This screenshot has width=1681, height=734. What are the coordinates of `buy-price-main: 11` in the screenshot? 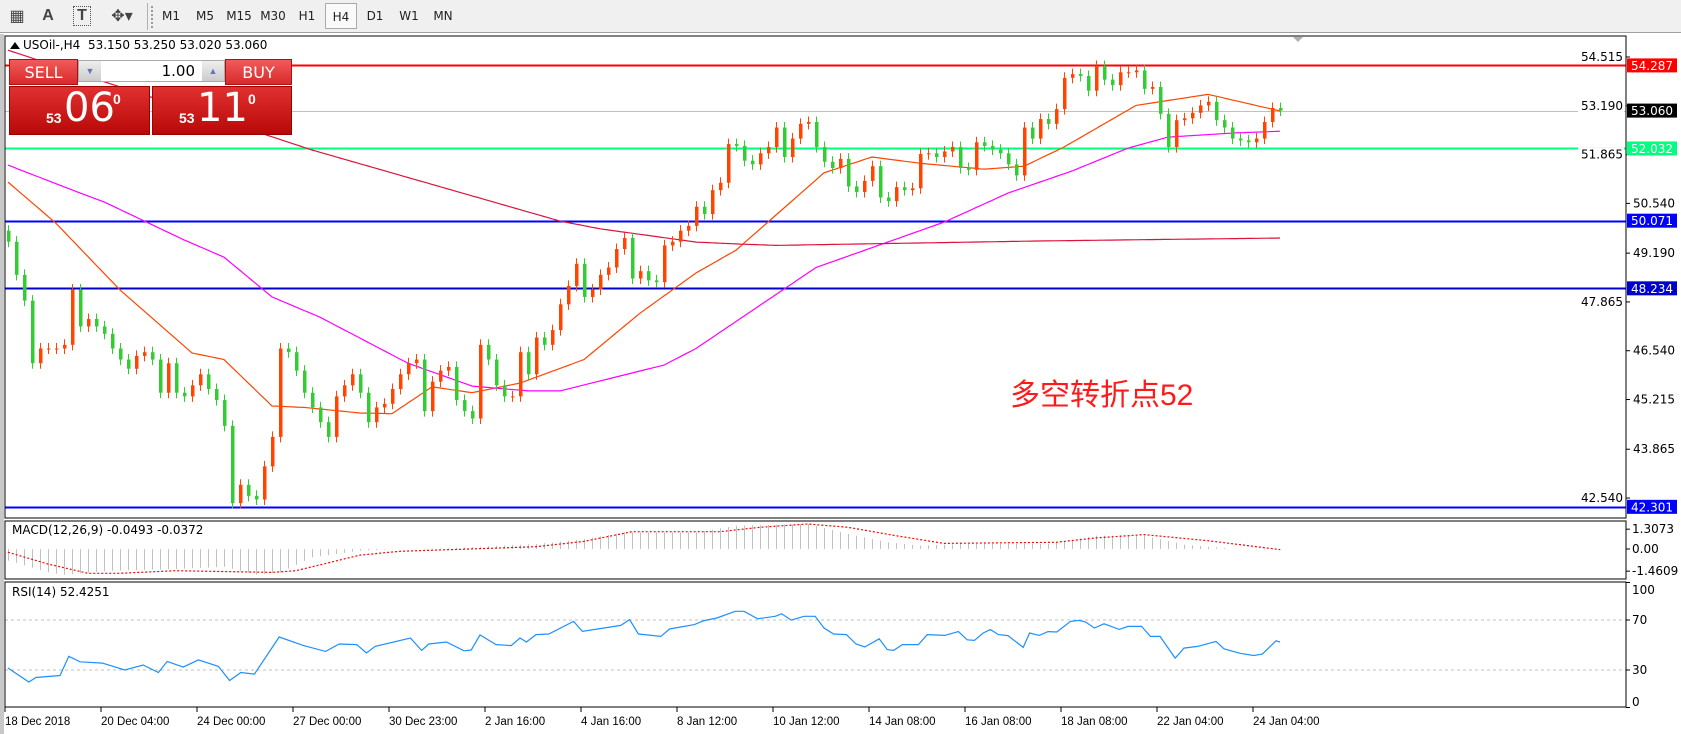 It's located at (222, 108).